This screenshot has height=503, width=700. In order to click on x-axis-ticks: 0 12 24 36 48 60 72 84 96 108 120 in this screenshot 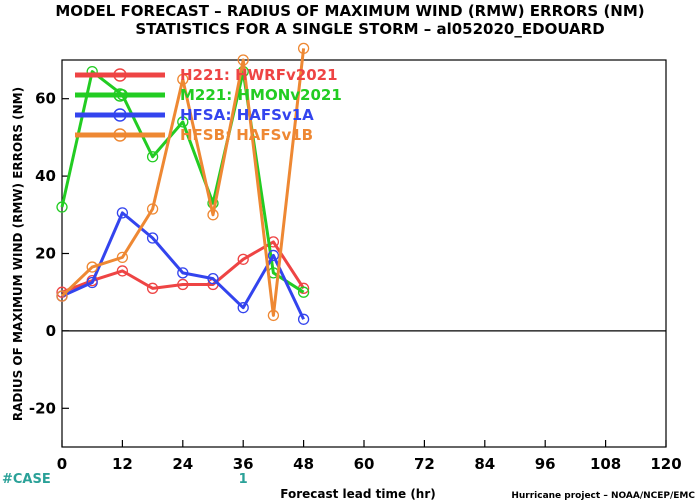, I will do `click(369, 456)`.